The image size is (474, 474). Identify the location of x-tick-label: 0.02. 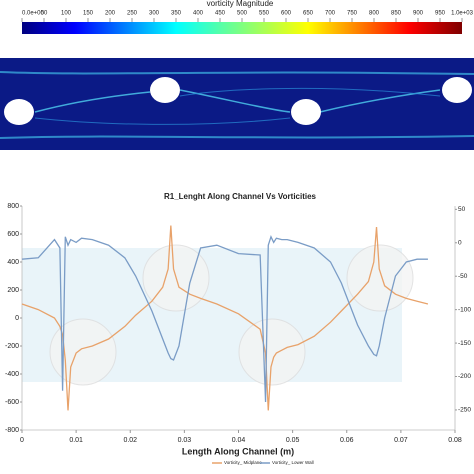
(130, 440).